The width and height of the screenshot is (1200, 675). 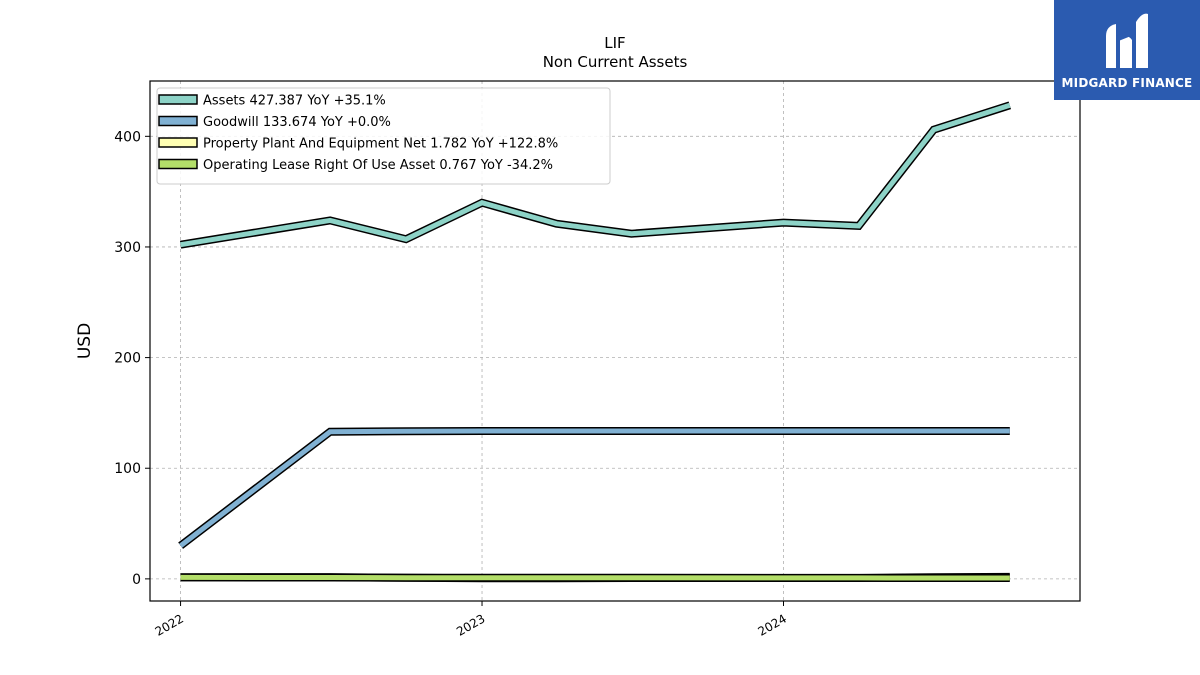 I want to click on midgard-finance-logo: MIDGARD FINANCE, so click(x=1127, y=50).